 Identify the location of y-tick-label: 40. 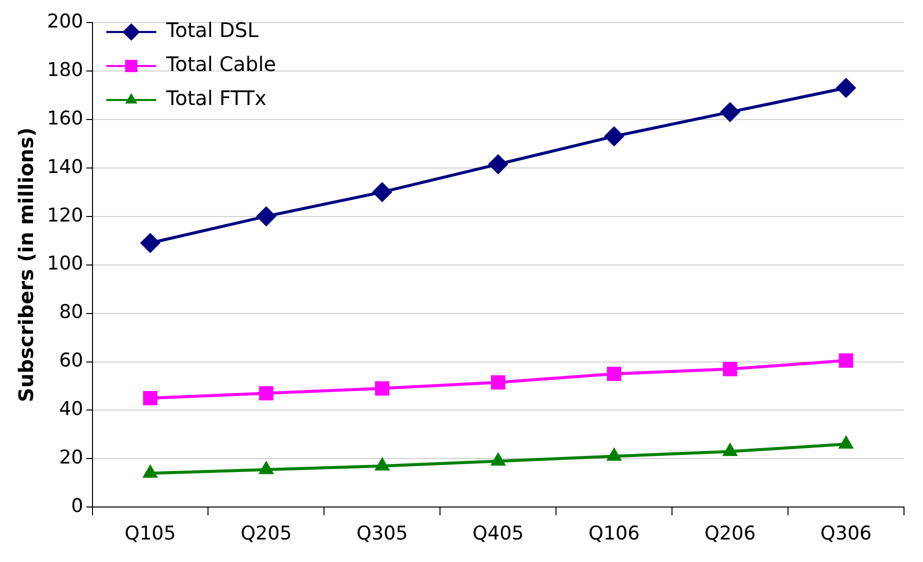
(71, 409).